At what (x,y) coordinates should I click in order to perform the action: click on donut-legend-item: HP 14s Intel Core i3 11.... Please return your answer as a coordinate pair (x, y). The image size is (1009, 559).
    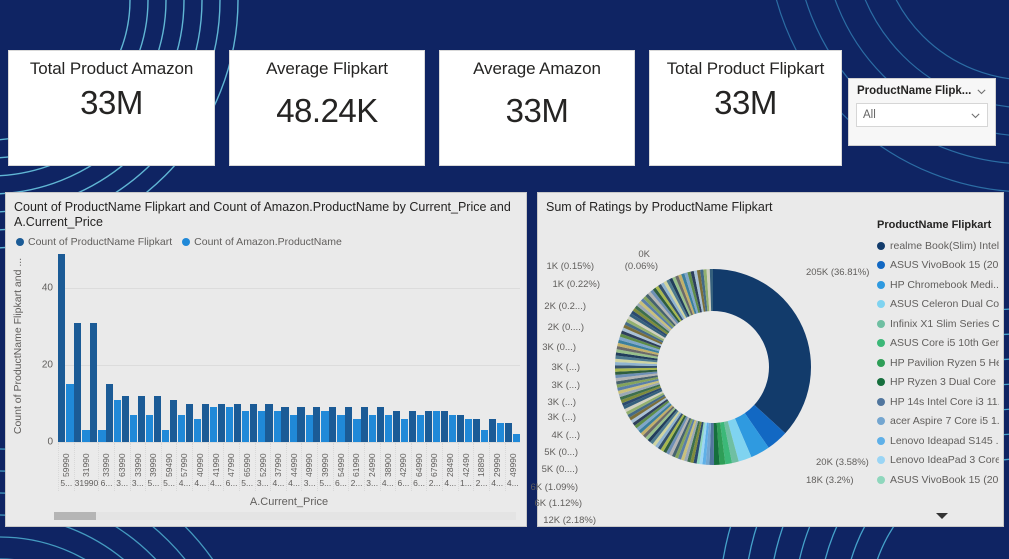
    Looking at the image, I should click on (938, 402).